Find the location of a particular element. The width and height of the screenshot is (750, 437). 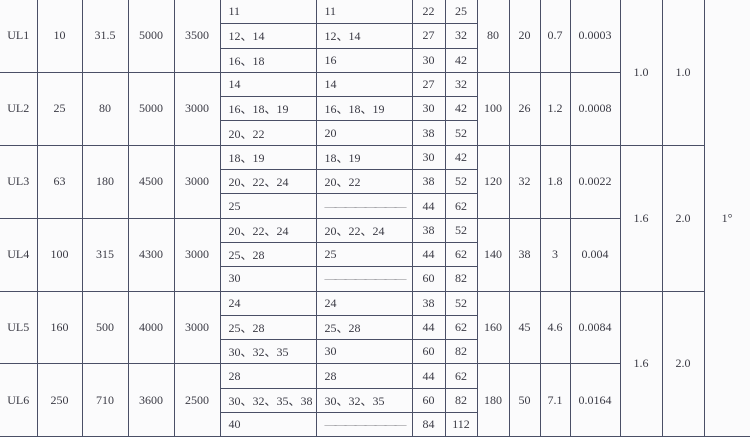

spec-cell-e2-text: 38 is located at coordinates (524, 254).